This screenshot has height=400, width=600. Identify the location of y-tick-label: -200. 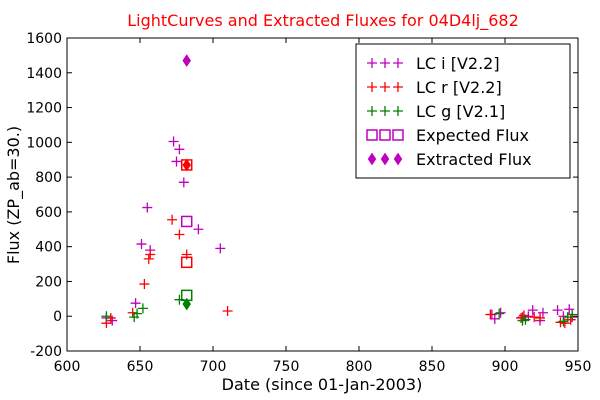
(46, 352).